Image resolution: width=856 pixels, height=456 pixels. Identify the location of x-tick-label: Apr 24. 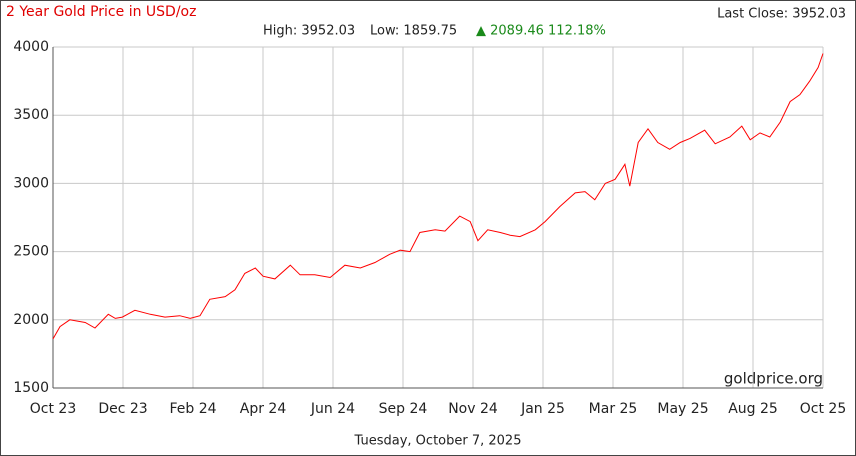
(263, 409).